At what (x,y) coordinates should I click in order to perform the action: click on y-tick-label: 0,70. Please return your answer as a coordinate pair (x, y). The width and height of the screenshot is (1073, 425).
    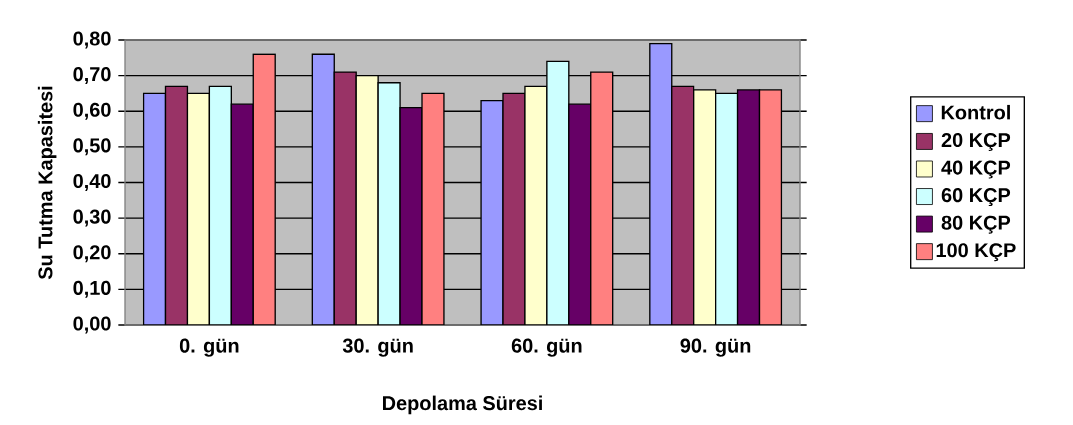
    Looking at the image, I should click on (92, 76).